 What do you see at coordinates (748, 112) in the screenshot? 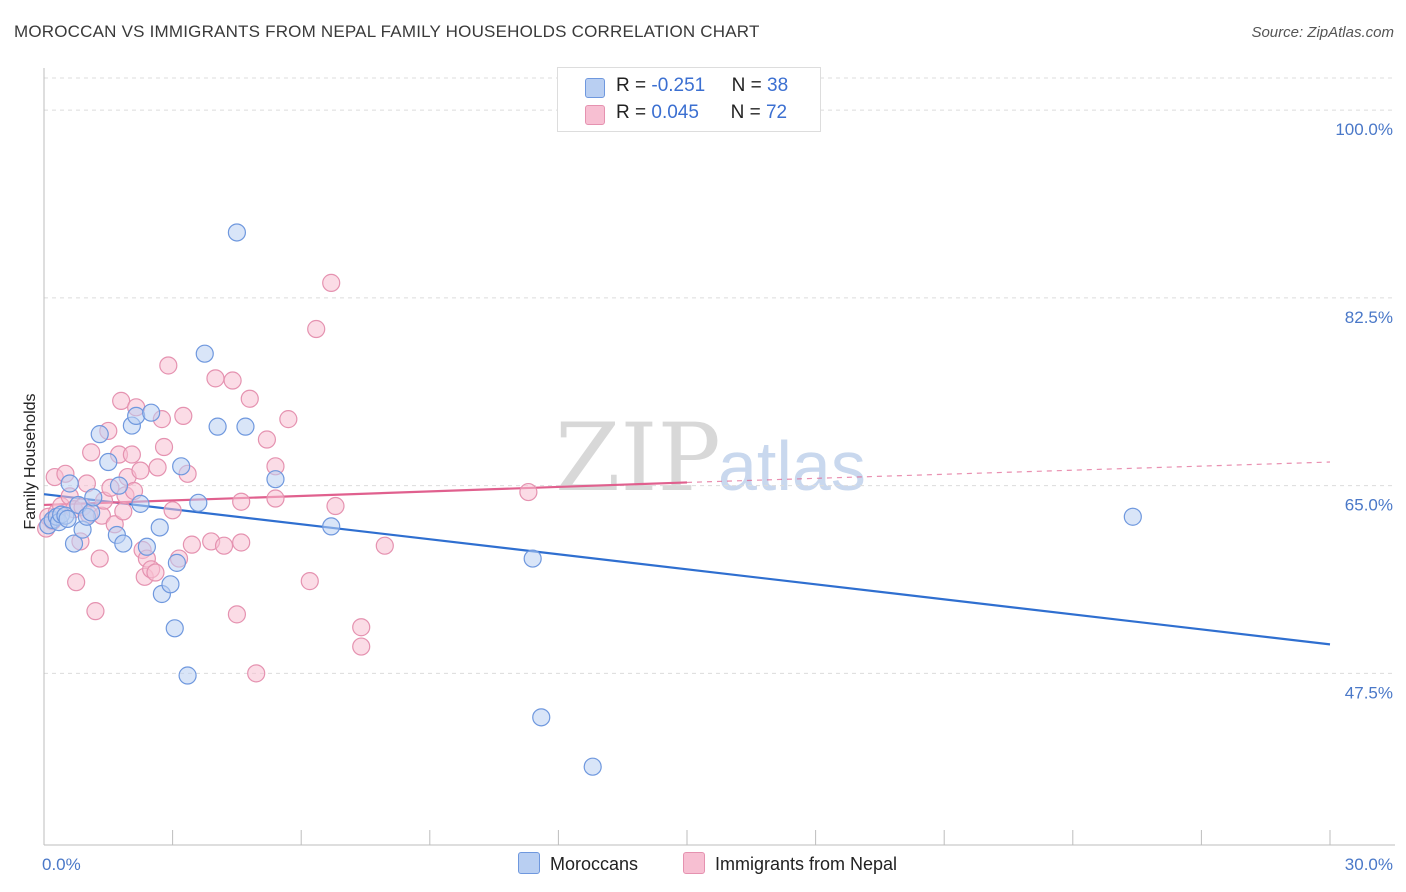
I see `legend-n-label: N =` at bounding box center [748, 112].